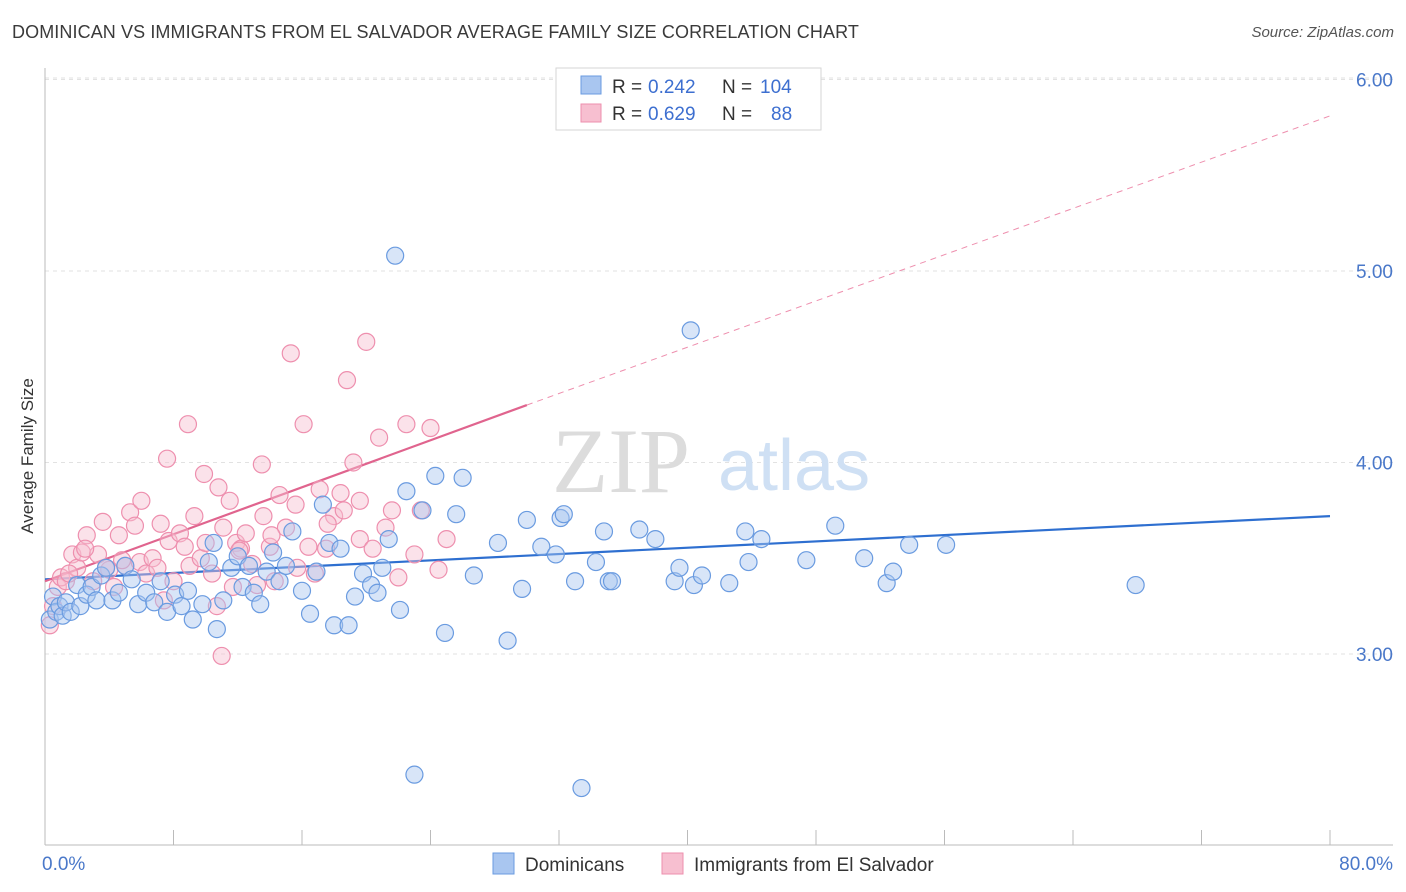  Describe the element at coordinates (672, 863) in the screenshot. I see `bottom-legend-swatch-el-salvador` at that location.